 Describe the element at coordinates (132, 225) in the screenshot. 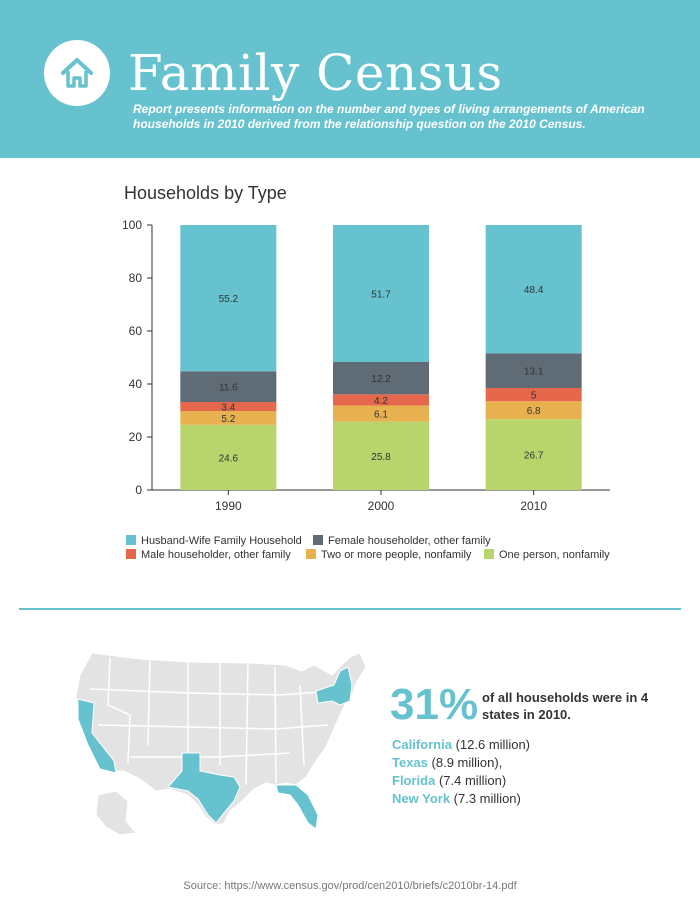

I see `y-tick-label: 100` at that location.